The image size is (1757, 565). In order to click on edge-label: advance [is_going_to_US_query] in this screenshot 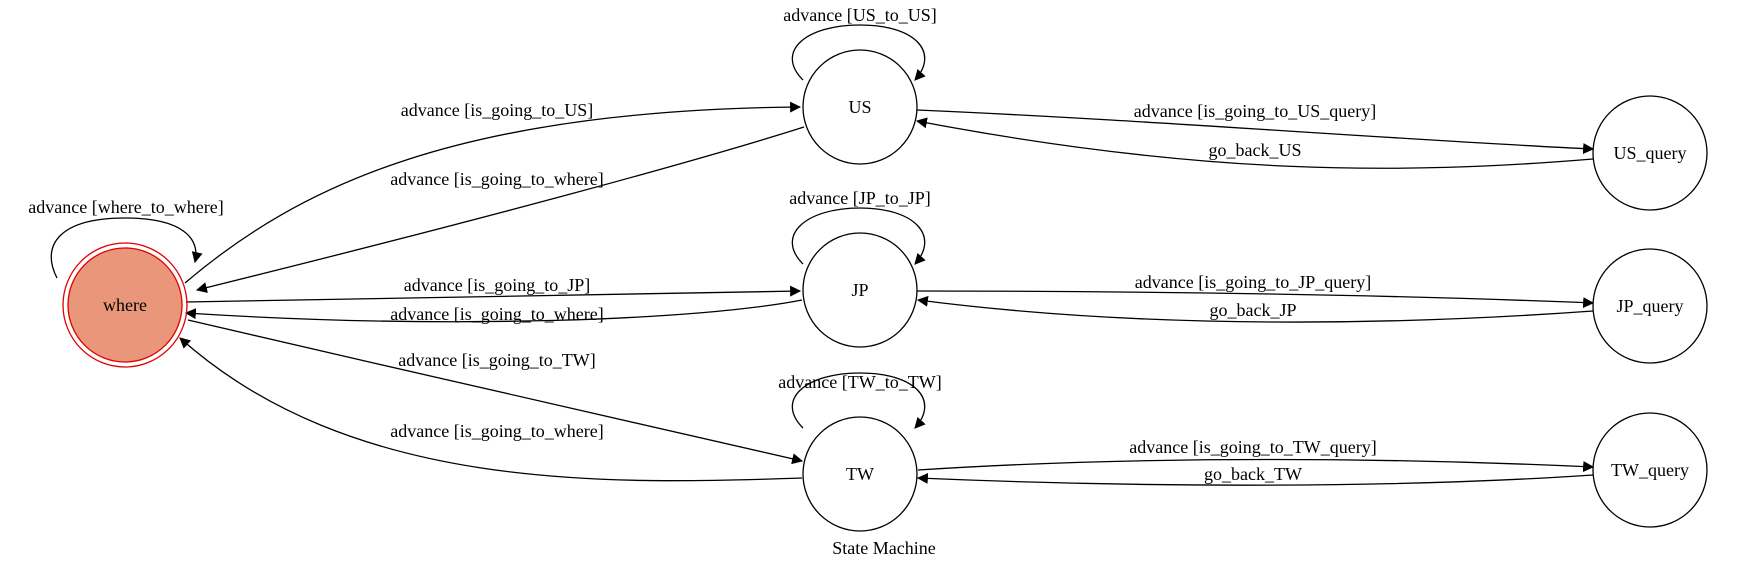, I will do `click(1255, 111)`.